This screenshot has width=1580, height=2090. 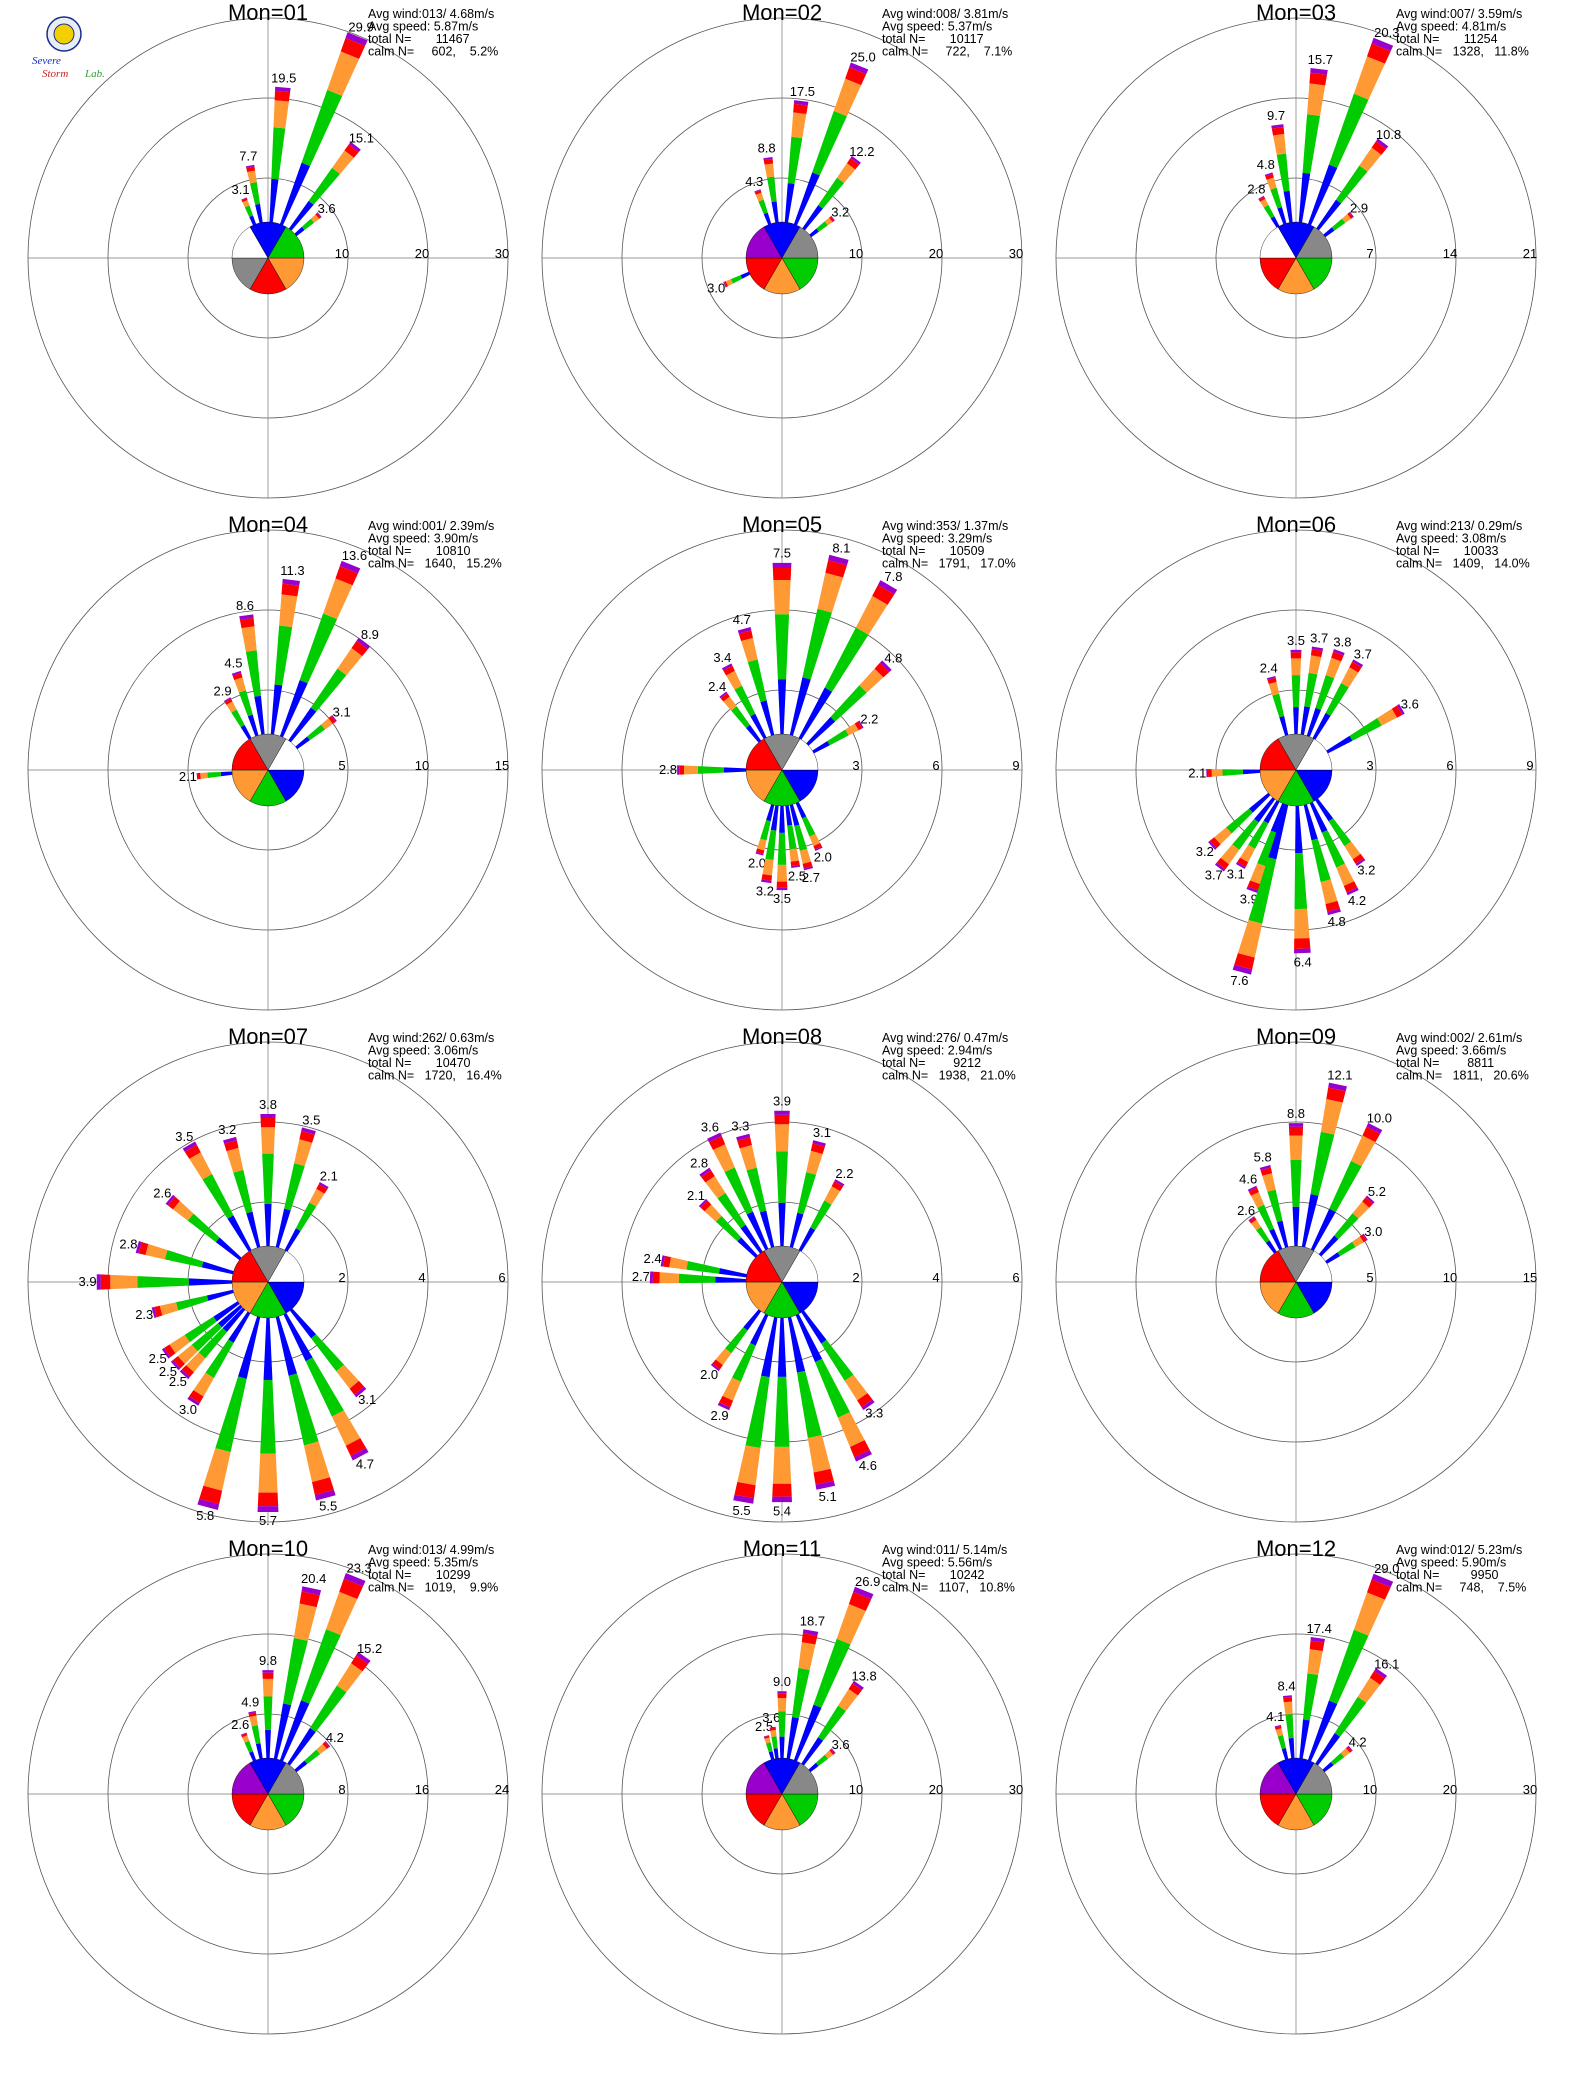 I want to click on bar-value-label: 2.4, so click(x=653, y=1258).